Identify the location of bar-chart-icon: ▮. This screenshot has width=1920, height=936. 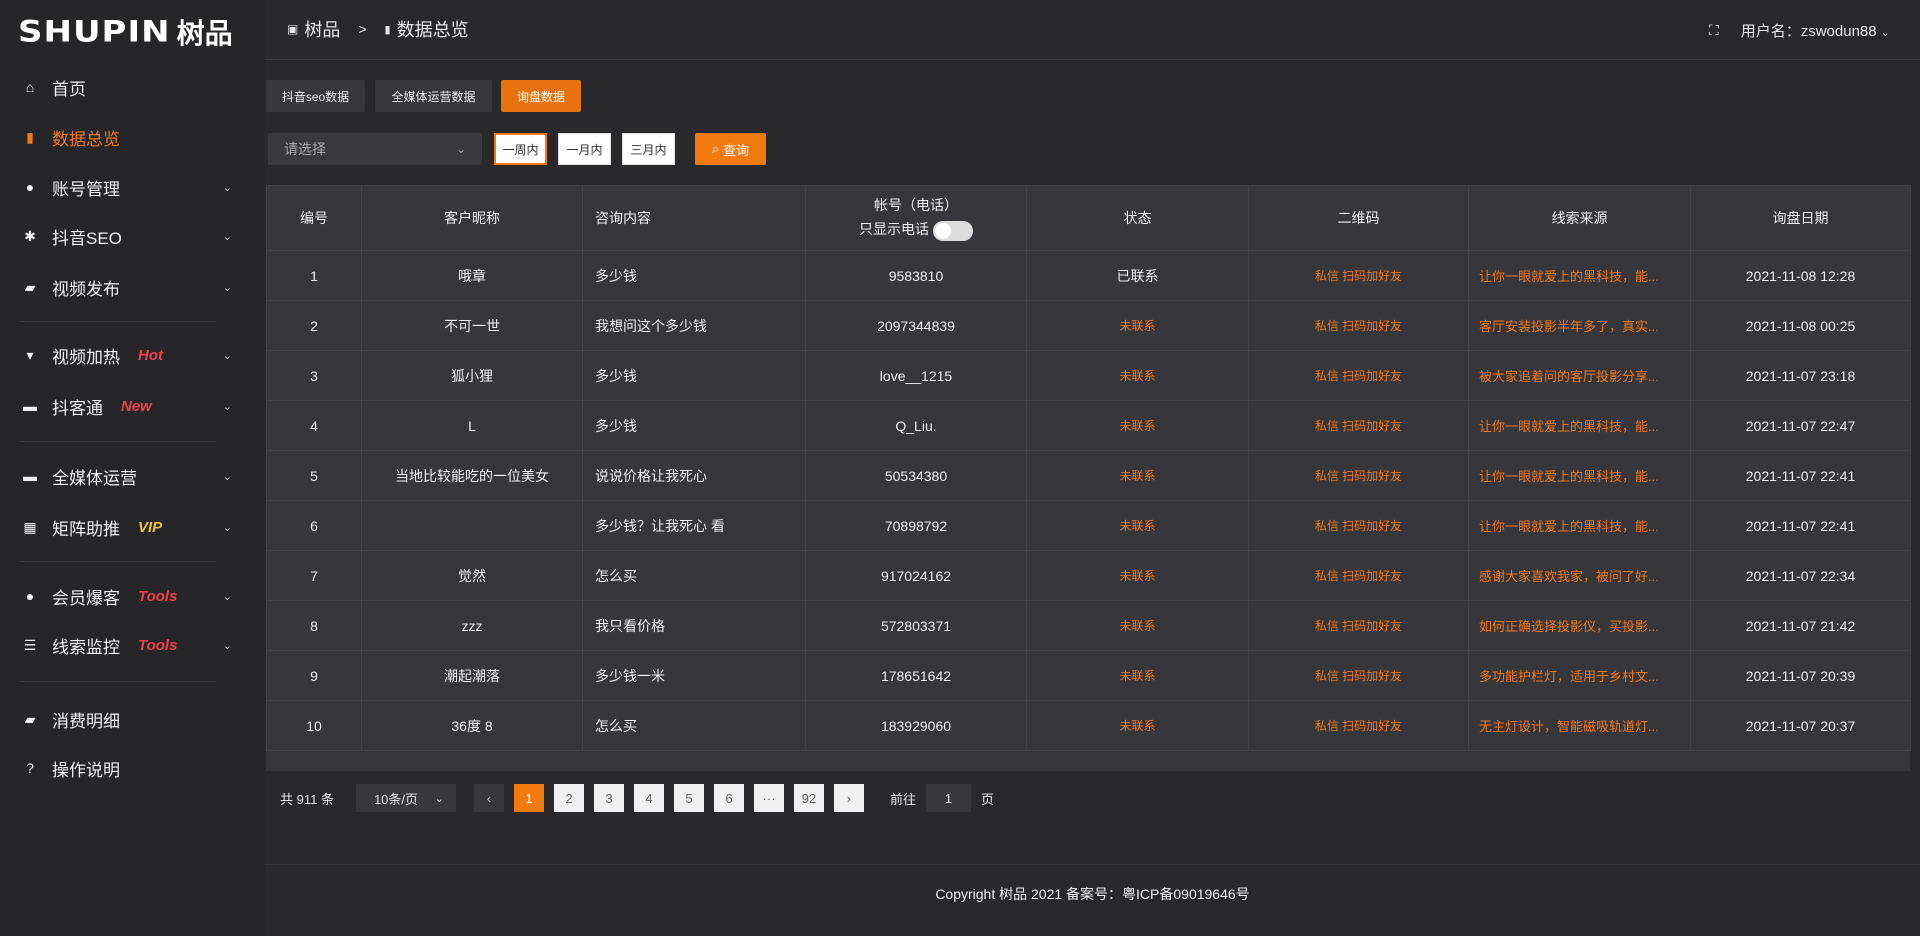
(30, 136).